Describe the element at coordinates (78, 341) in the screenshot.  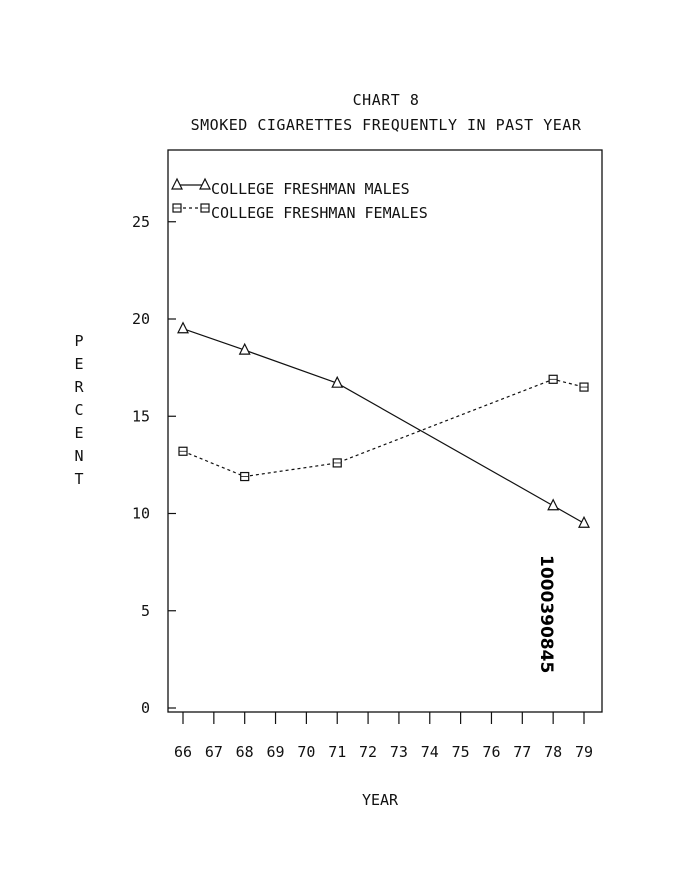
I see `y-axis-label-letter: P` at that location.